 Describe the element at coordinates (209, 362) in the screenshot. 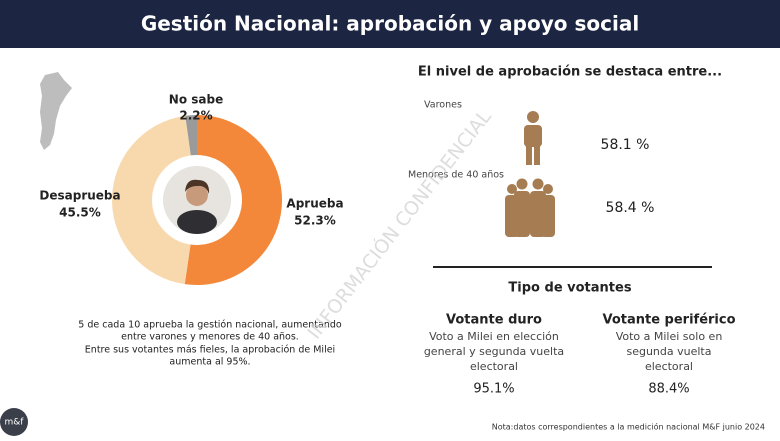

I see `note-line: aumenta al 95%.` at that location.